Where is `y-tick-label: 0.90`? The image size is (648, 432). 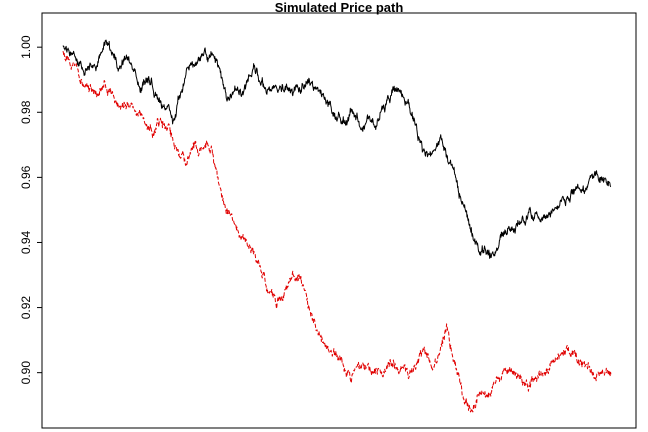
y-tick-label: 0.90 is located at coordinates (26, 373).